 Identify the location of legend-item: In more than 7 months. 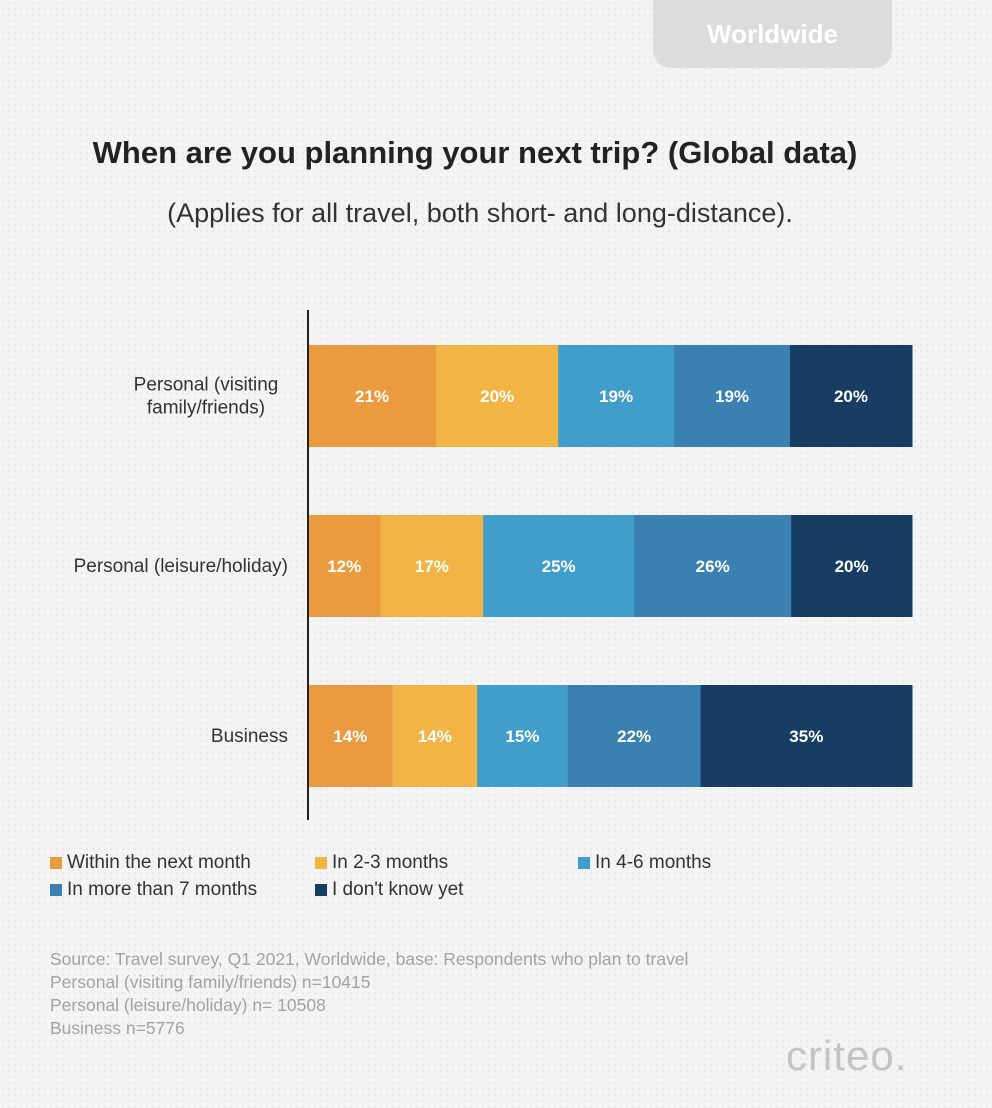
(153, 890).